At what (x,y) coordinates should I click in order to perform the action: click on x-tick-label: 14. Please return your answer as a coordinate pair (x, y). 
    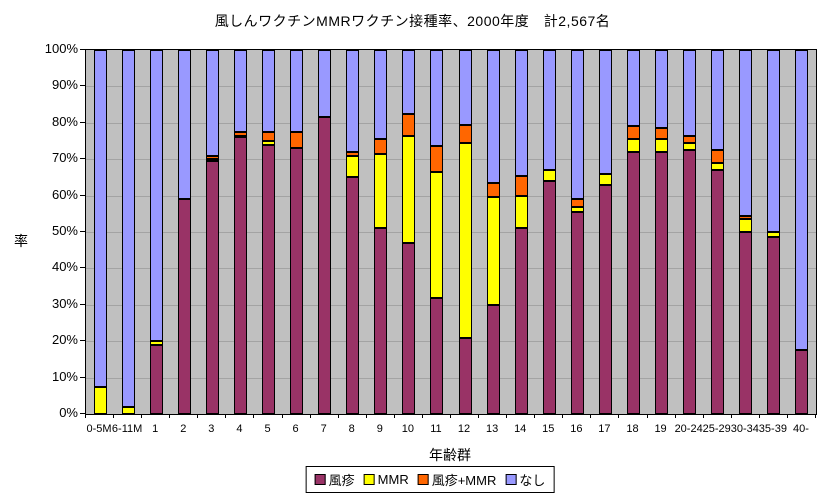
    Looking at the image, I should click on (520, 429).